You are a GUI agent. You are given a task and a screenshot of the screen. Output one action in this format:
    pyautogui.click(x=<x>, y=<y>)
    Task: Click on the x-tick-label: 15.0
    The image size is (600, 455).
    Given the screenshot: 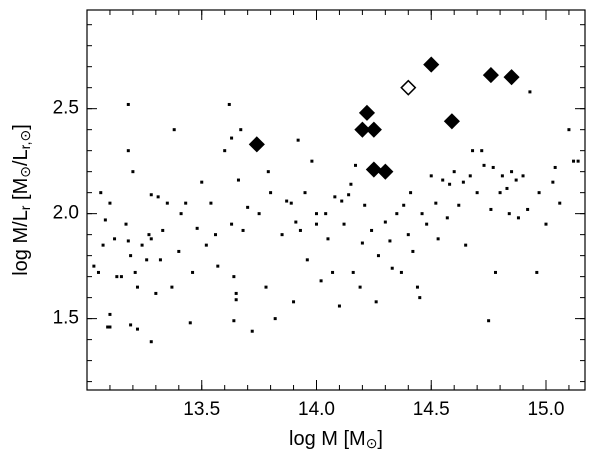 What is the action you would take?
    pyautogui.click(x=545, y=409)
    